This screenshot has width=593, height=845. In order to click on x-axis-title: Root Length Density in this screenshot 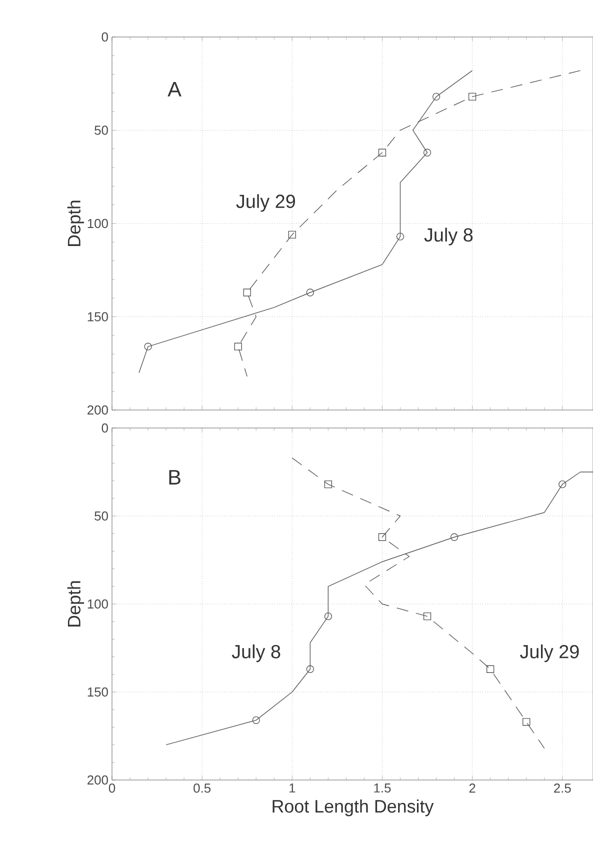, I will do `click(353, 808)`.